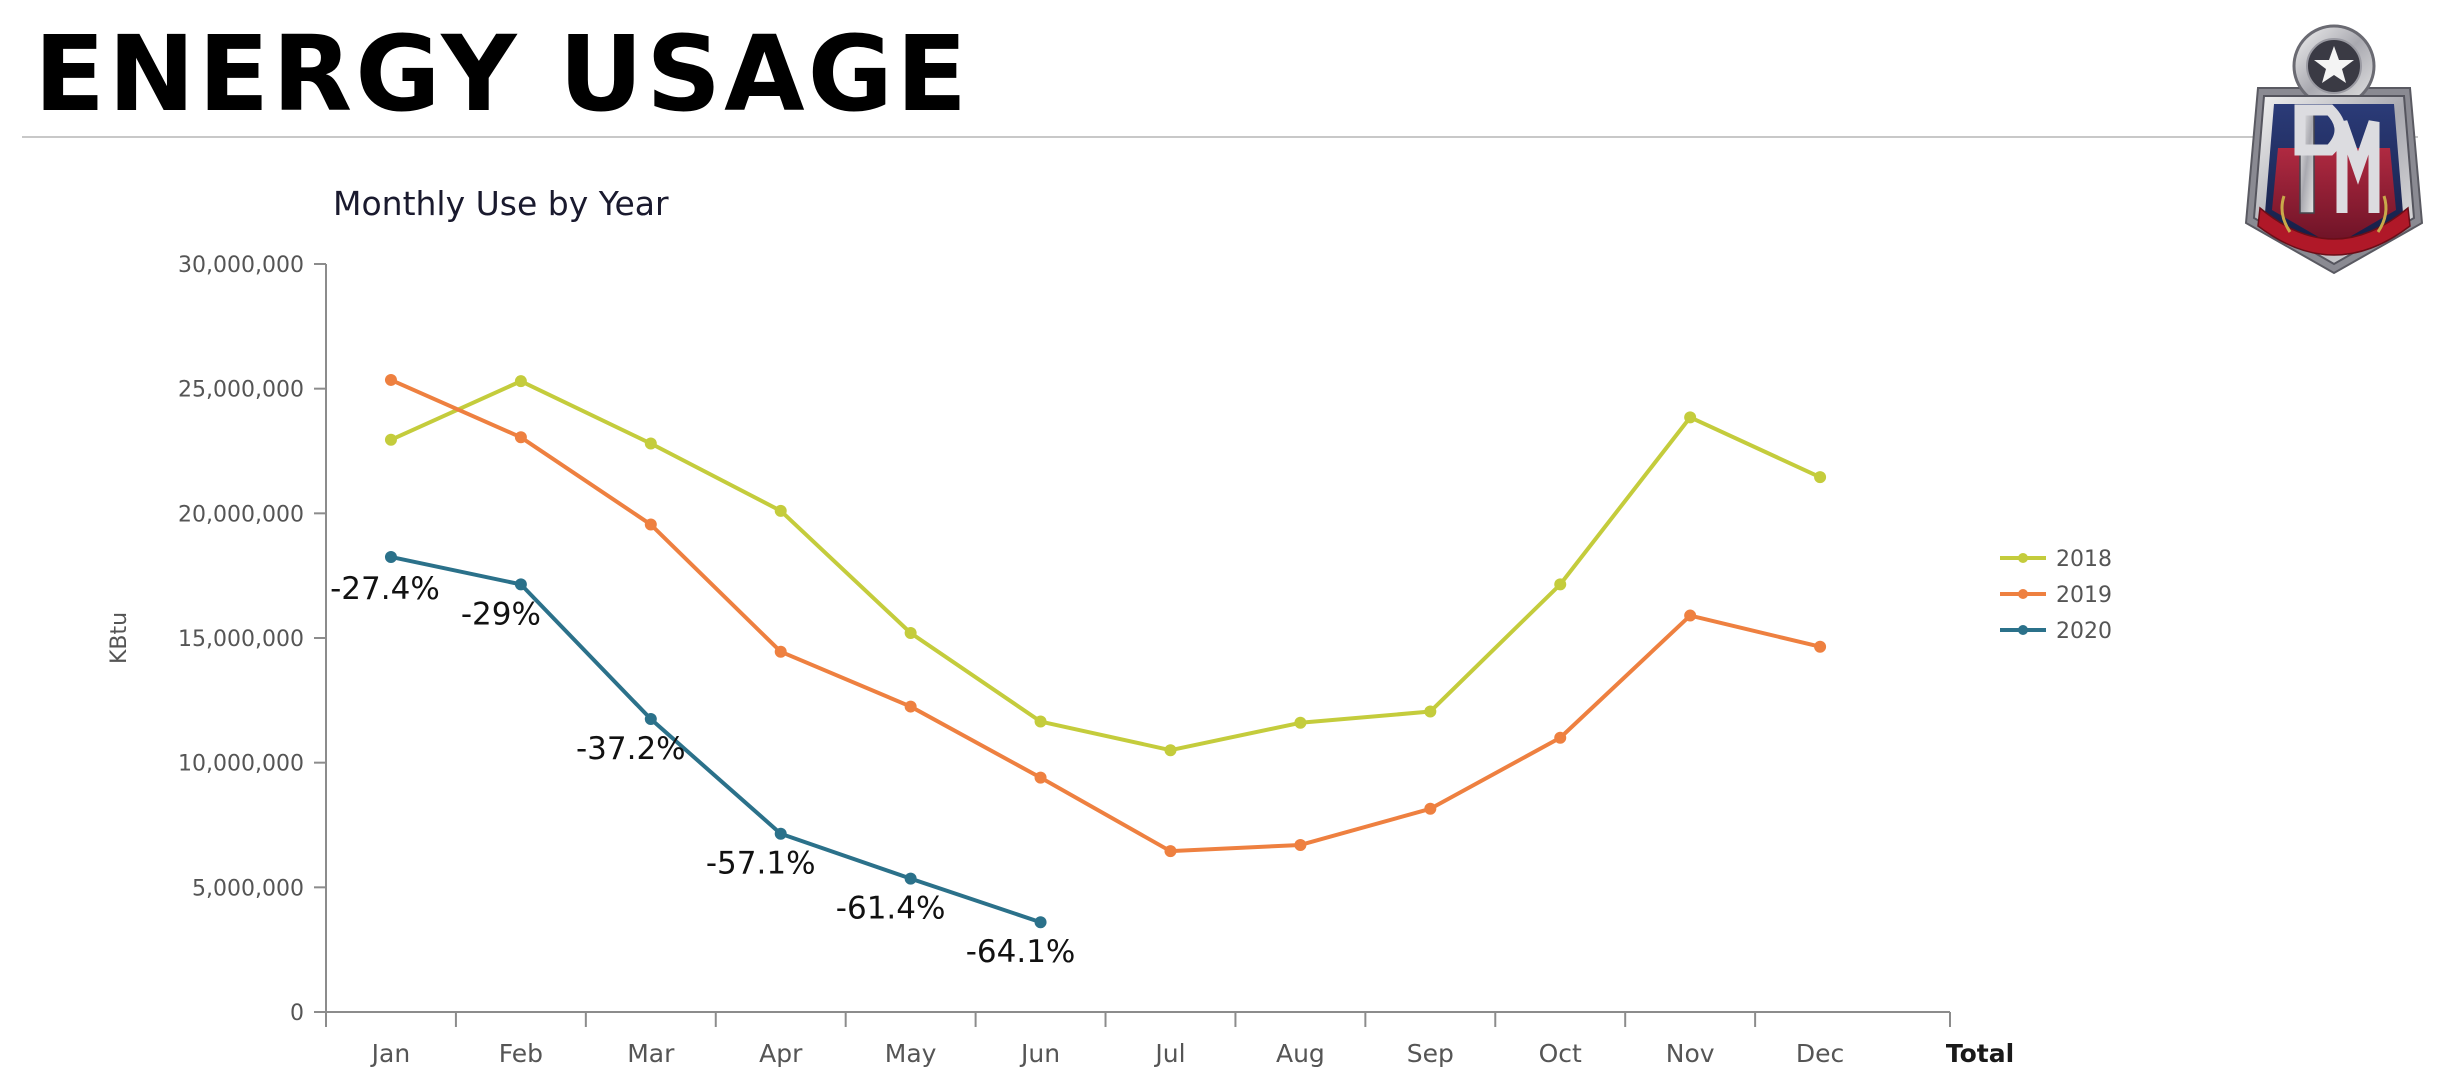 The width and height of the screenshot is (2440, 1080). What do you see at coordinates (1690, 417) in the screenshot?
I see `data-point-2018-nov` at bounding box center [1690, 417].